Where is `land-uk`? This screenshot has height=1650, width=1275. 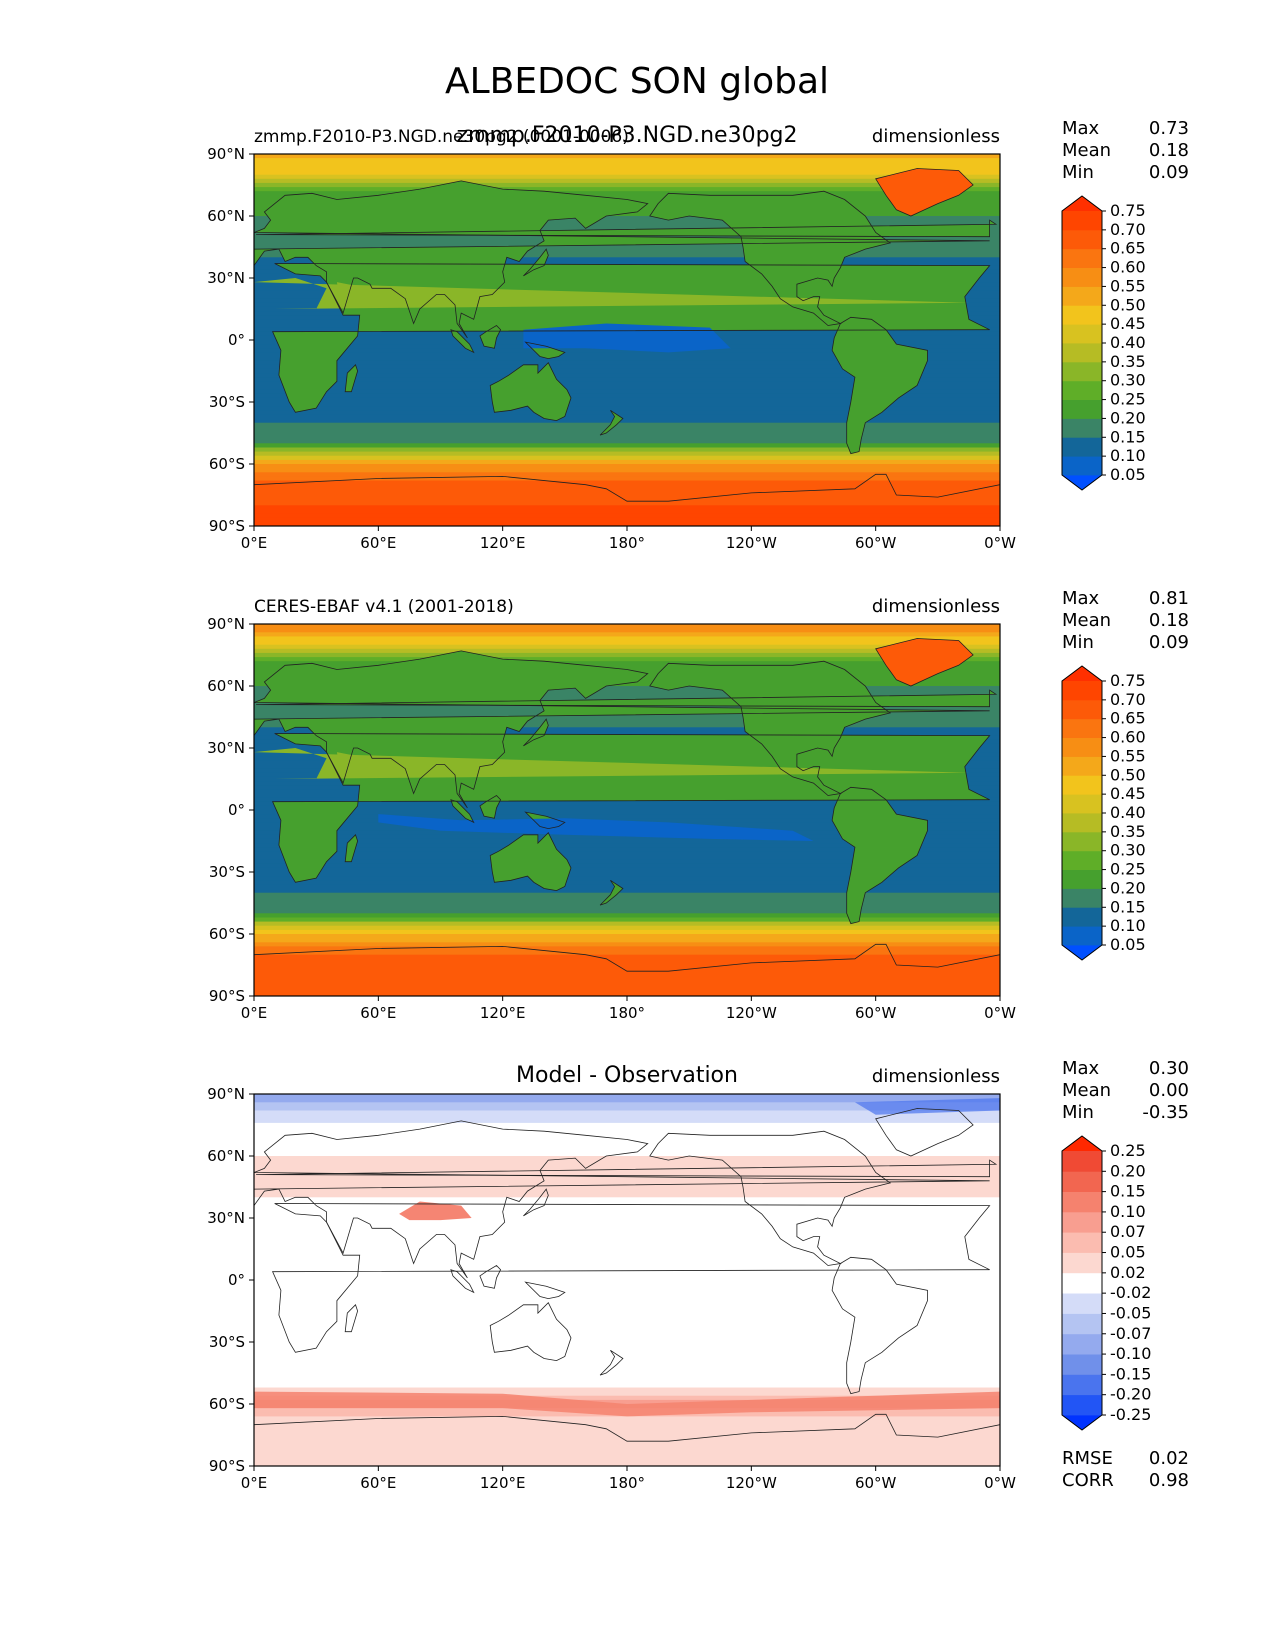 land-uk is located at coordinates (626, 228).